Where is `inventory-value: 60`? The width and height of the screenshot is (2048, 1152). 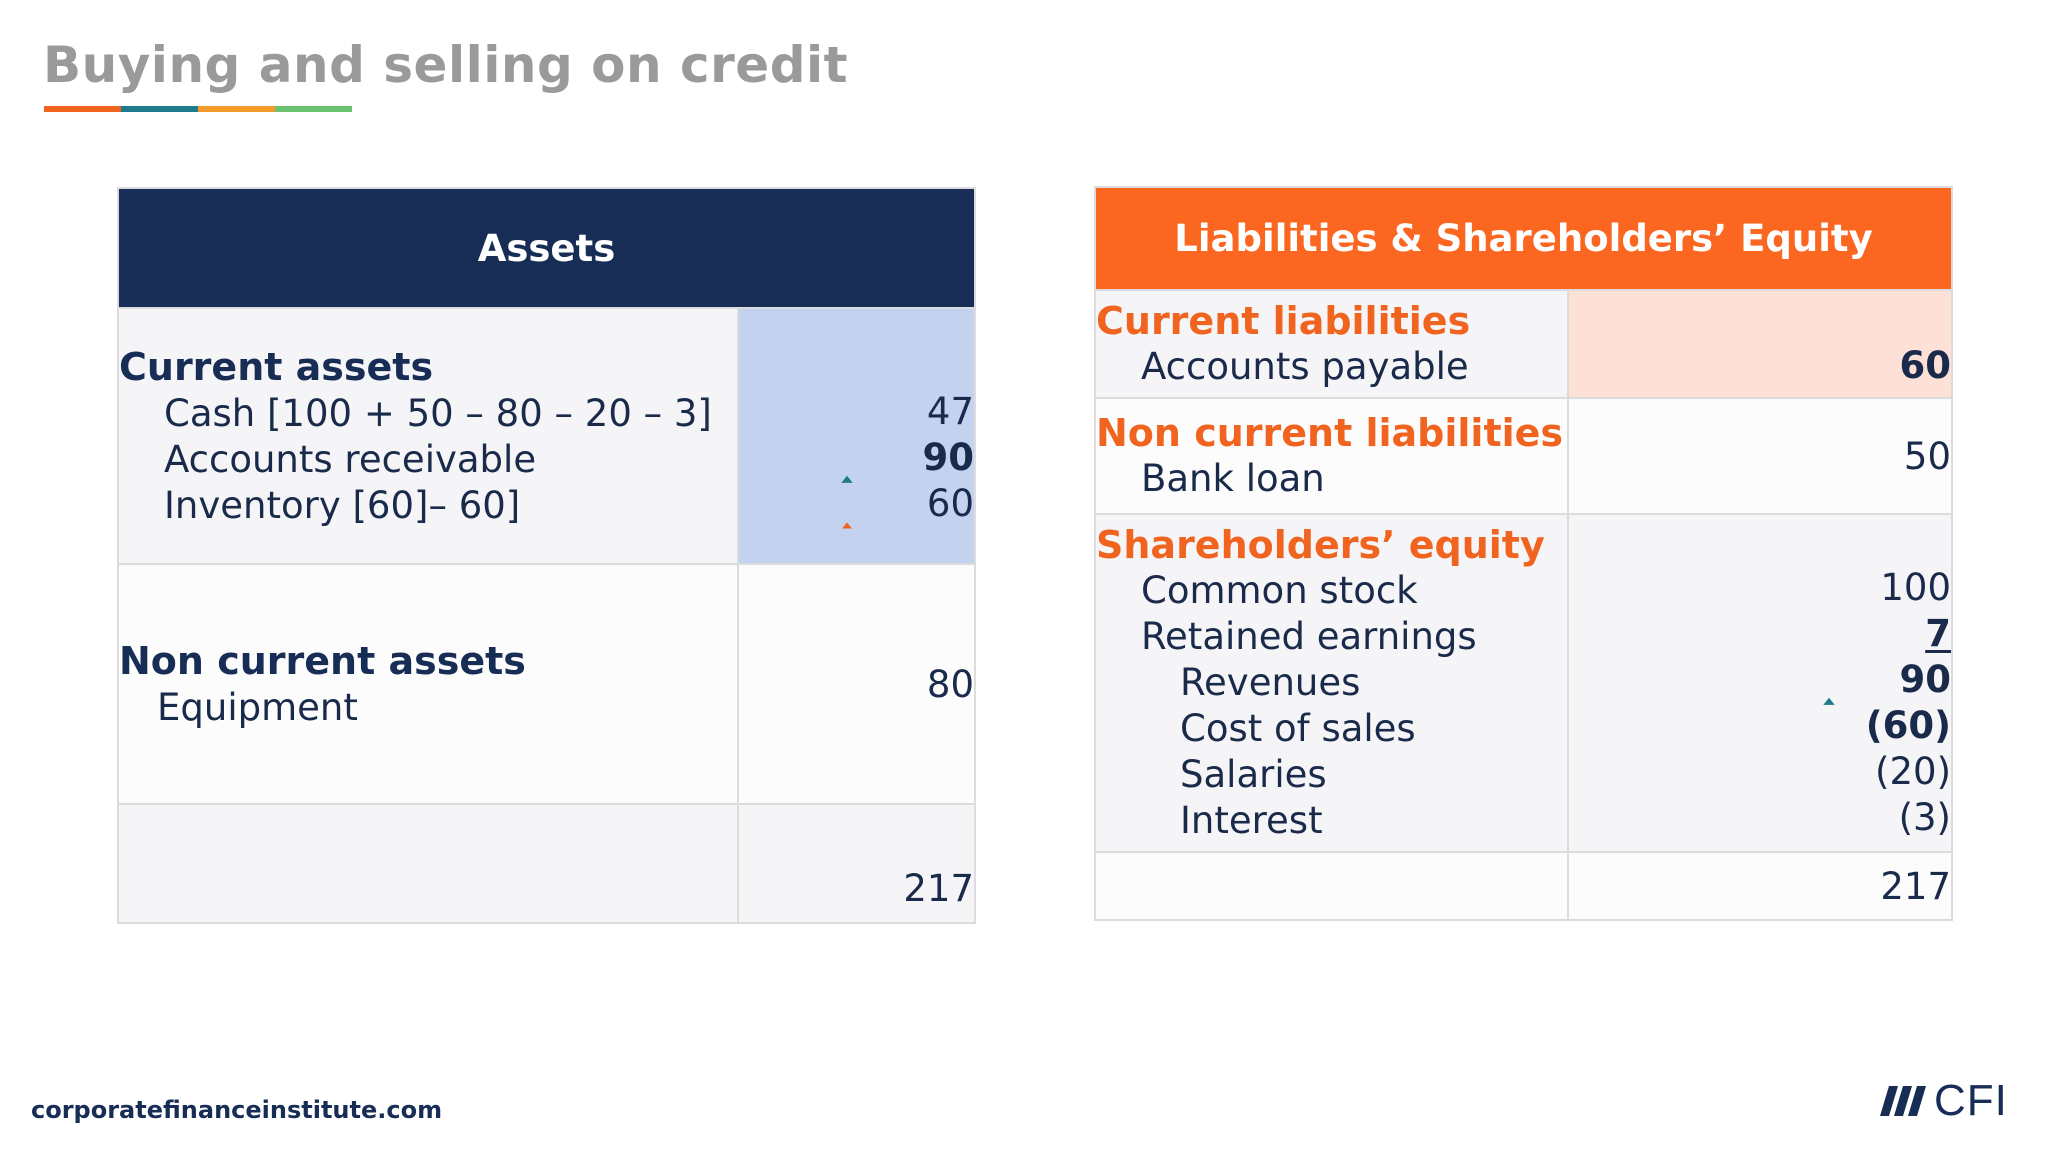
inventory-value: 60 is located at coordinates (950, 503).